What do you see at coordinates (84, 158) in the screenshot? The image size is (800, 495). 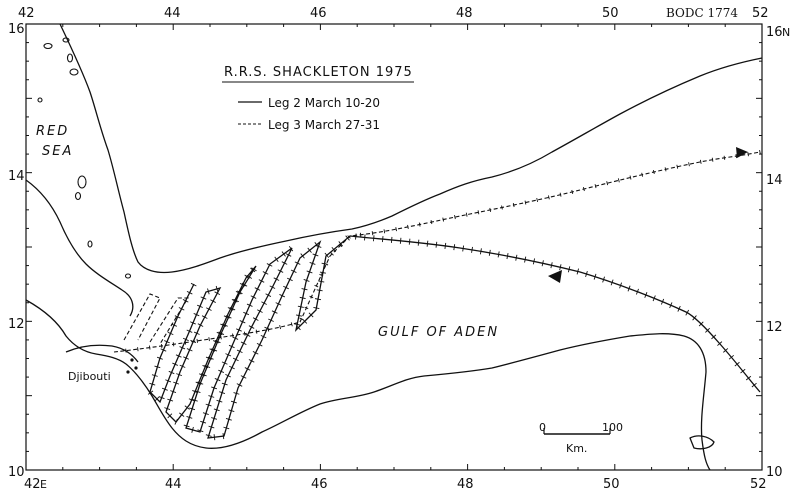 I see `red-sea-islands` at bounding box center [84, 158].